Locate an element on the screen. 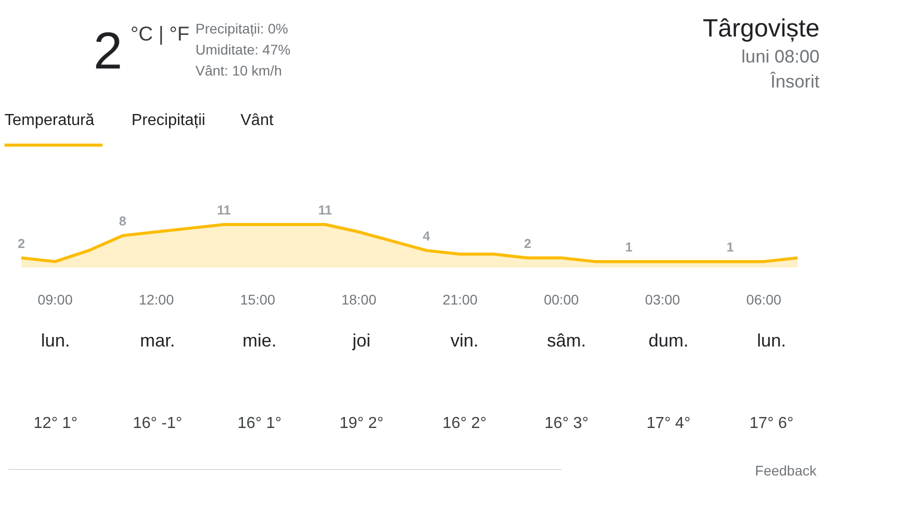  text: Precipitații: 0% is located at coordinates (242, 28).